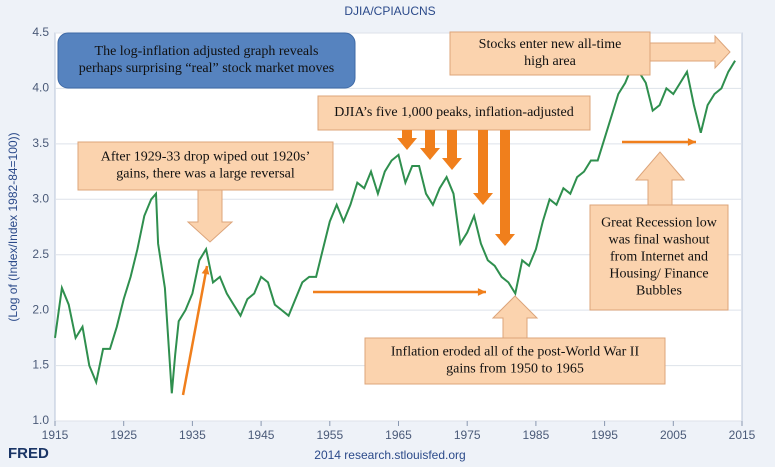 This screenshot has width=775, height=467. What do you see at coordinates (389, 11) in the screenshot?
I see `chart-title: DJIA/CPIAUCNS` at bounding box center [389, 11].